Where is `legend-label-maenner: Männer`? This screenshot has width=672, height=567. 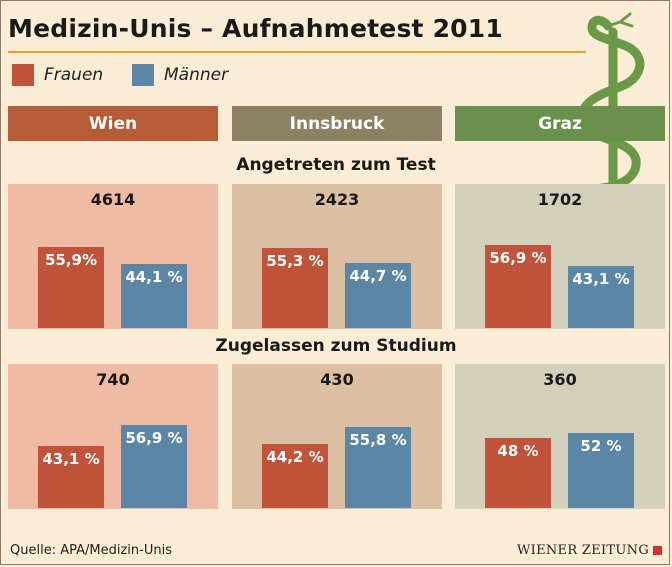 legend-label-maenner: Männer is located at coordinates (196, 75).